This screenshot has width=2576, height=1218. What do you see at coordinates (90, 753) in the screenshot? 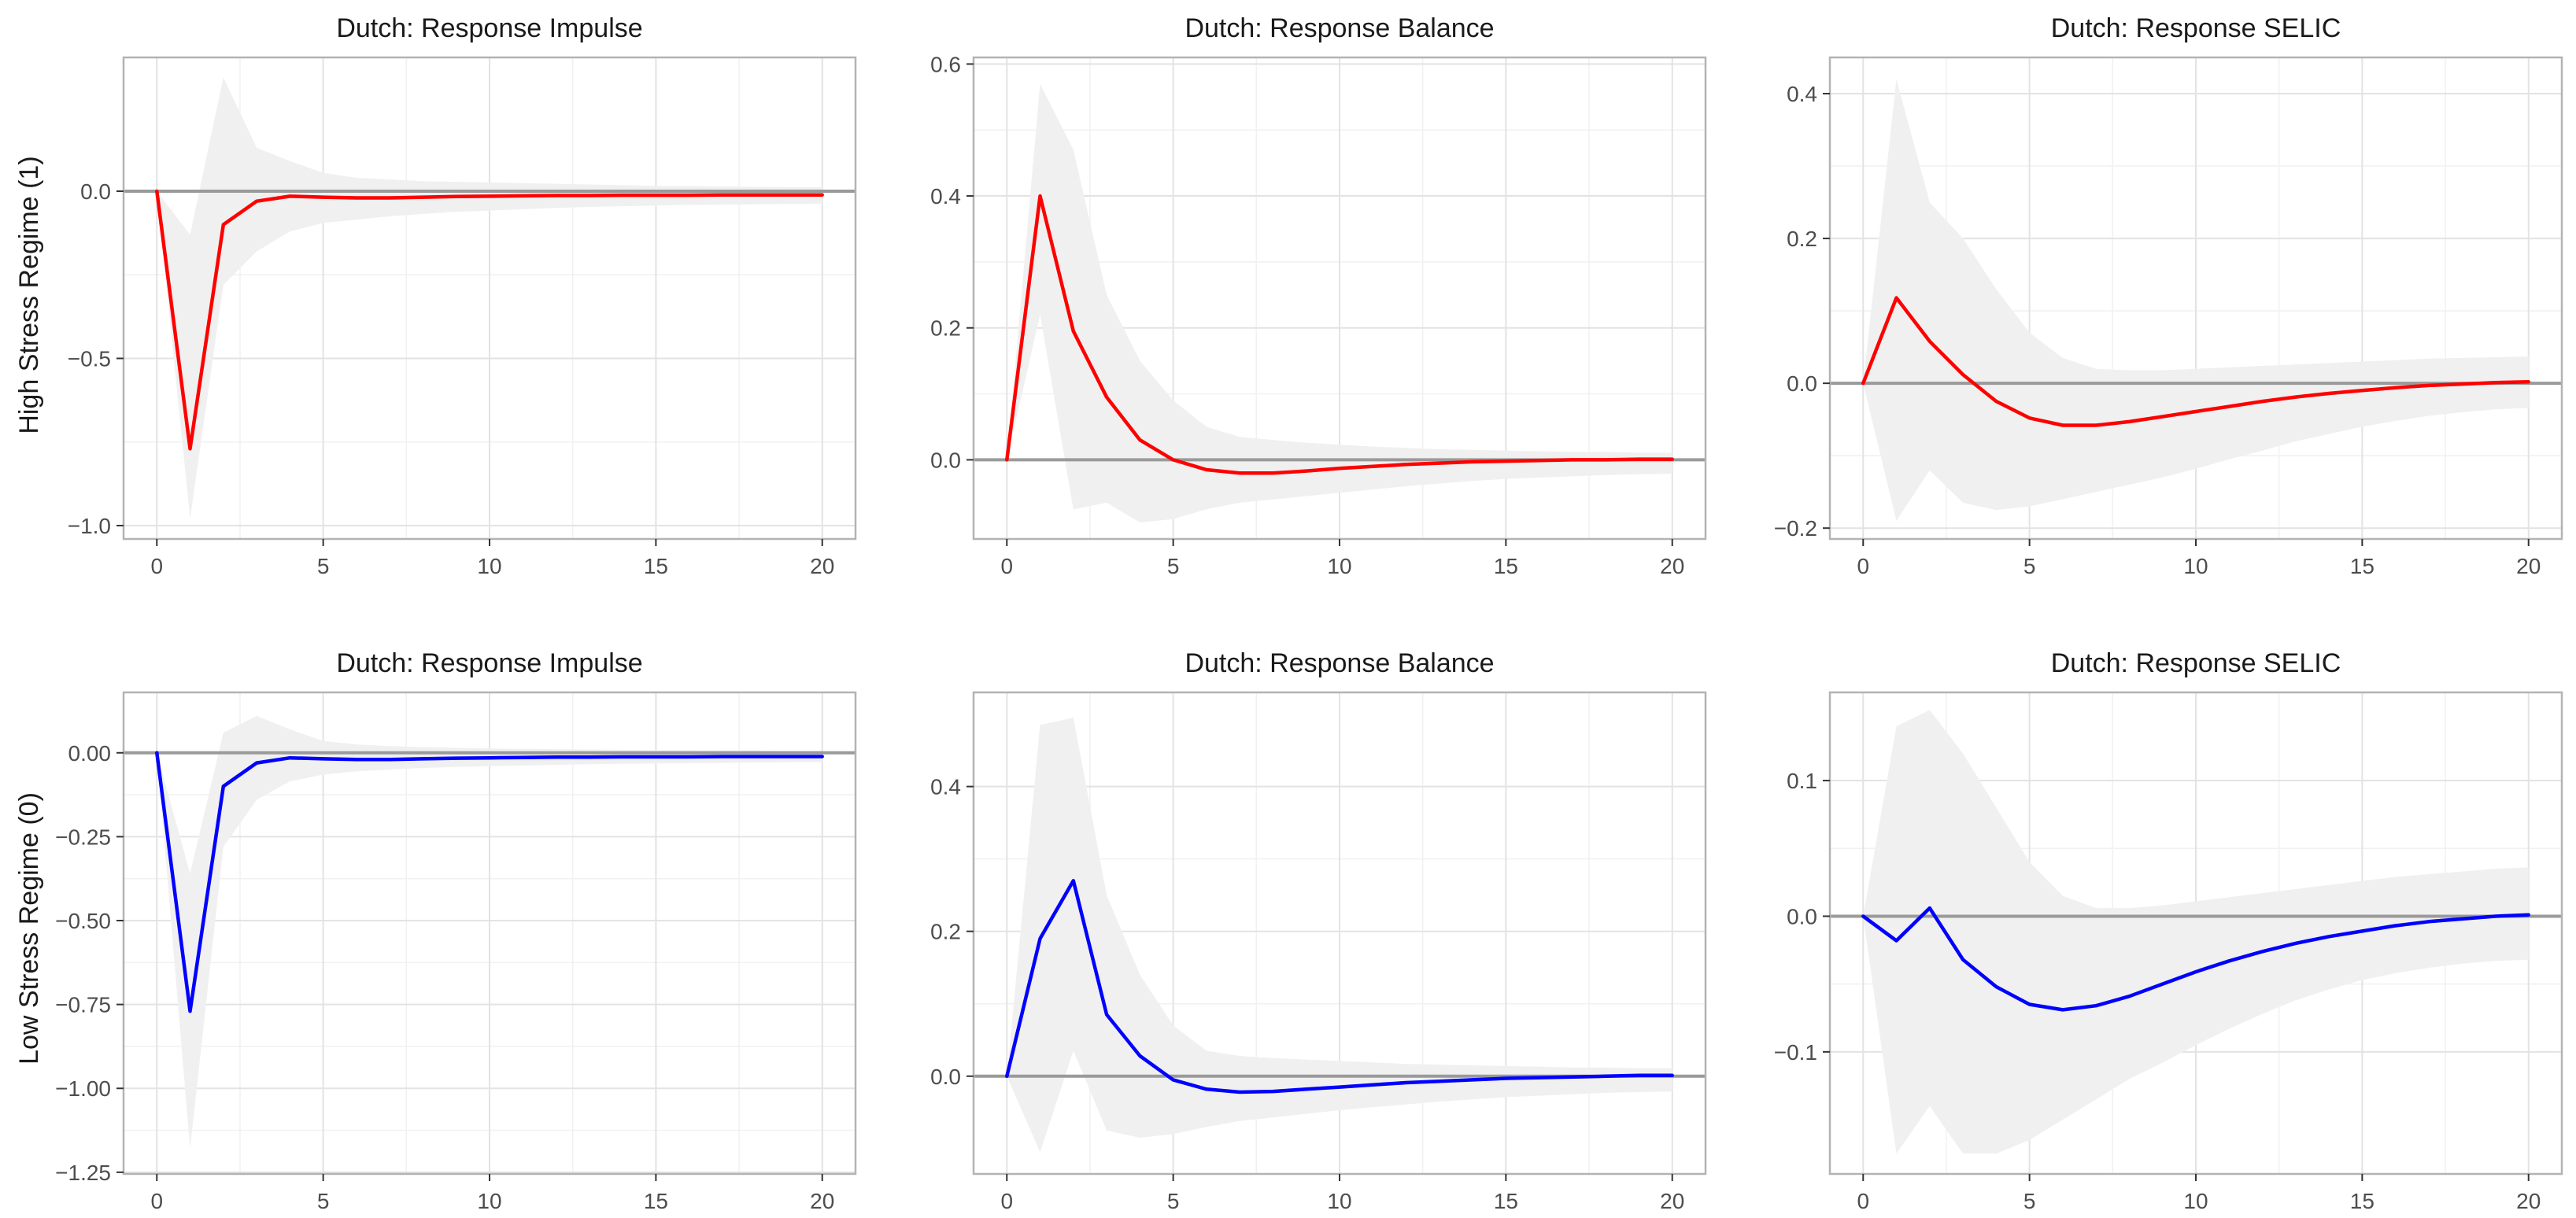
I see `y-tick-label: 0.00` at bounding box center [90, 753].